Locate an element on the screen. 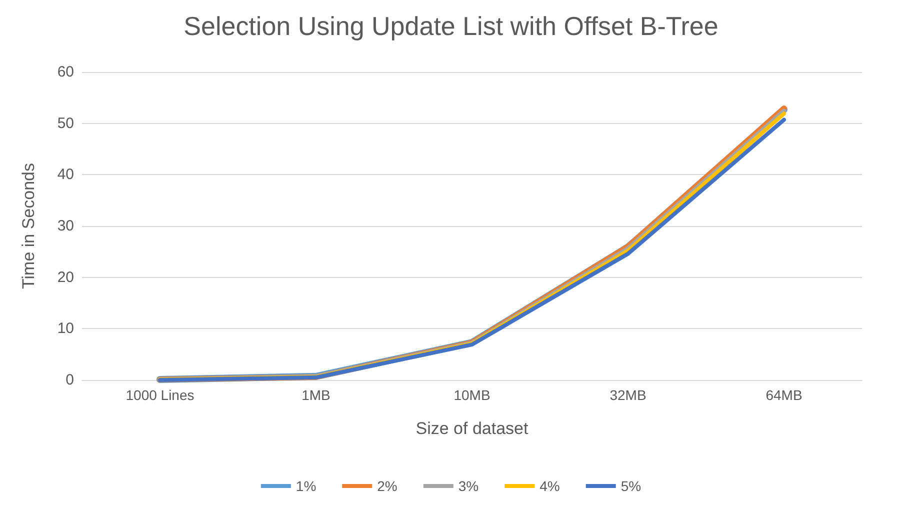  legend-label: 4% is located at coordinates (550, 486).